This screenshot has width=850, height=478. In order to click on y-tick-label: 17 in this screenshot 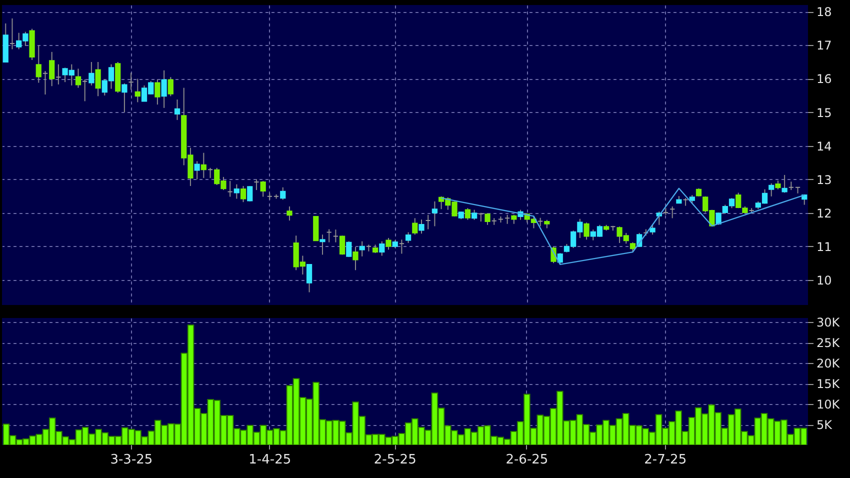, I will do `click(824, 45)`.